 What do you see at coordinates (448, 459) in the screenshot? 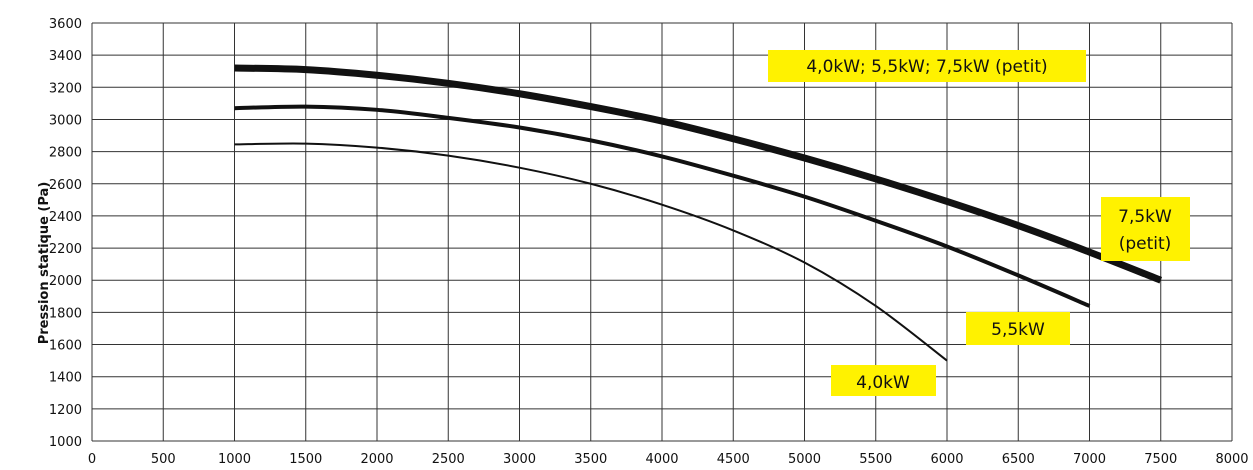
I see `x-tick-label: 2500` at bounding box center [448, 459].